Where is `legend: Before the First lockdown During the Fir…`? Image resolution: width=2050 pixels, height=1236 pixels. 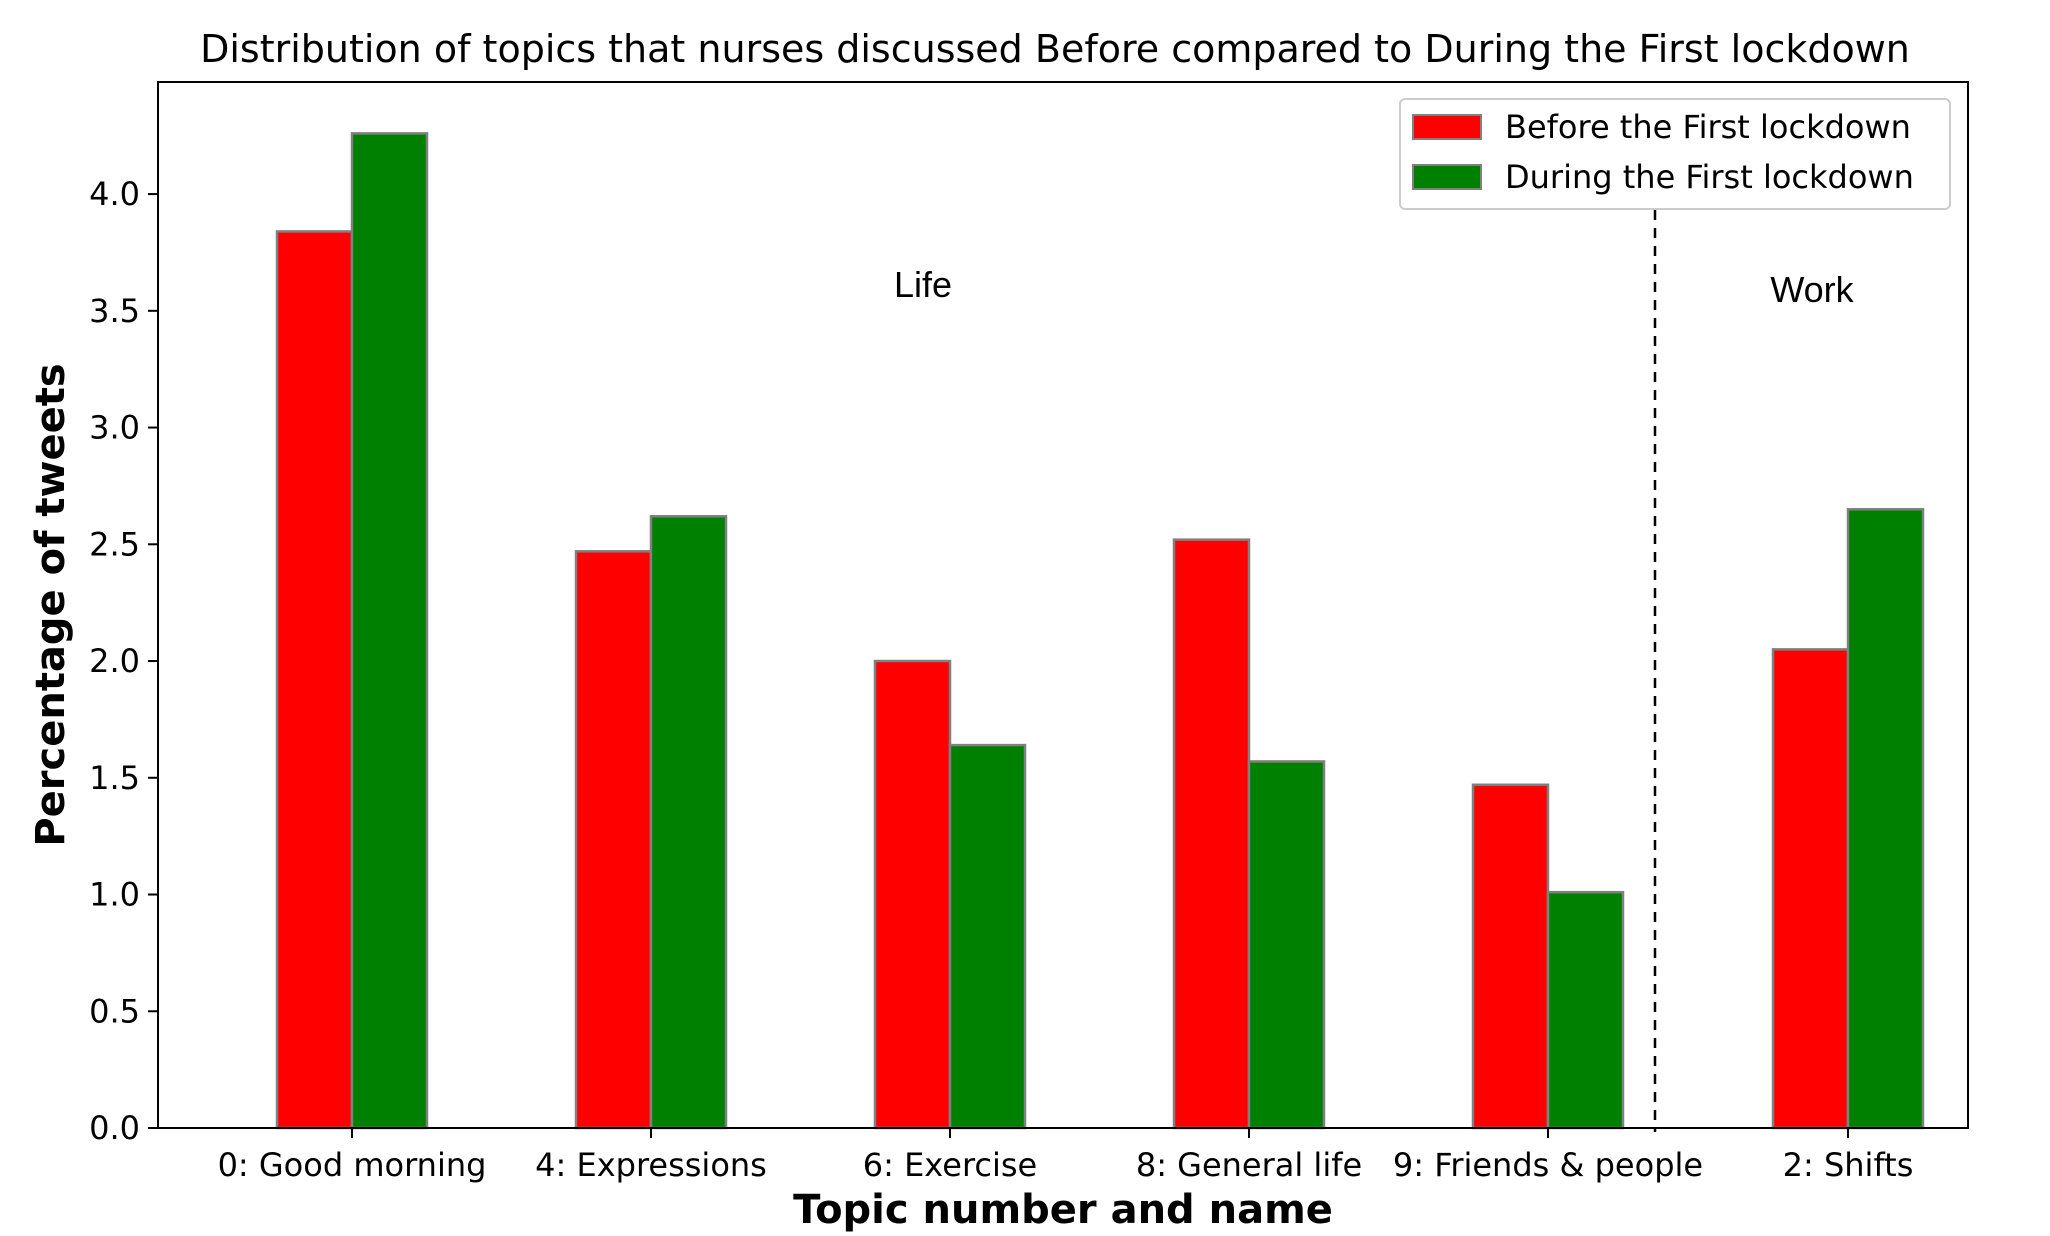 legend: Before the First lockdown During the Fir… is located at coordinates (1675, 154).